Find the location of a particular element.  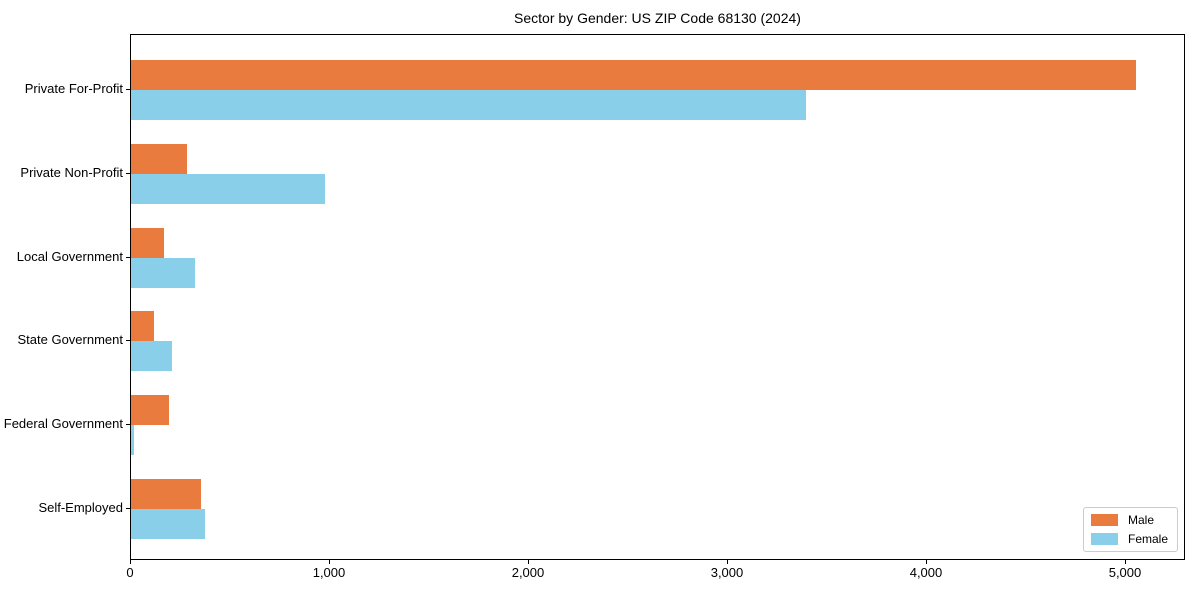

bar-female-self-employed is located at coordinates (168, 524).